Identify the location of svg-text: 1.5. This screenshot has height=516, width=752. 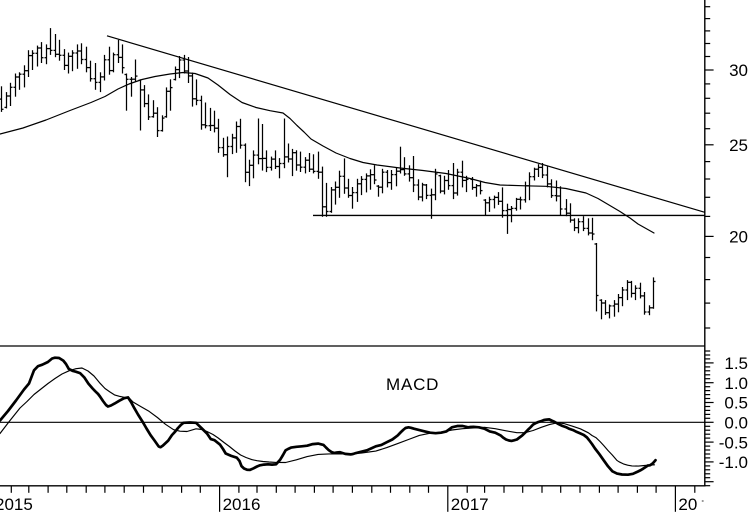
(736, 363).